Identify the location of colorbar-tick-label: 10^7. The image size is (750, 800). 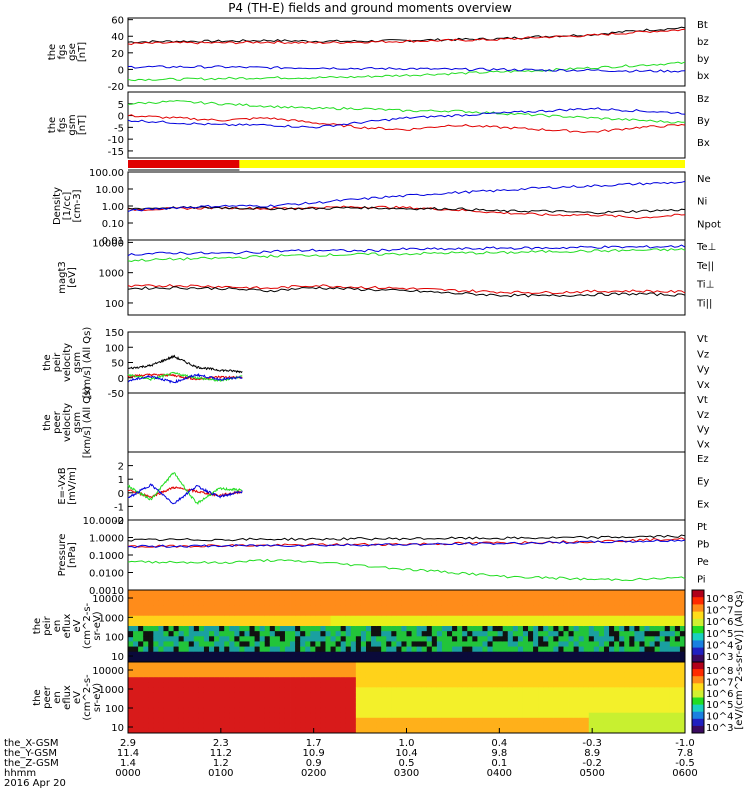
(719, 682).